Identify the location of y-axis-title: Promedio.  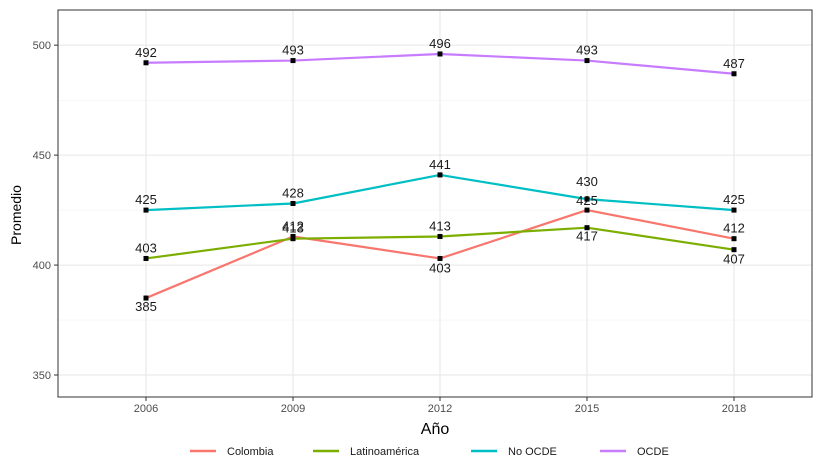
(16, 215).